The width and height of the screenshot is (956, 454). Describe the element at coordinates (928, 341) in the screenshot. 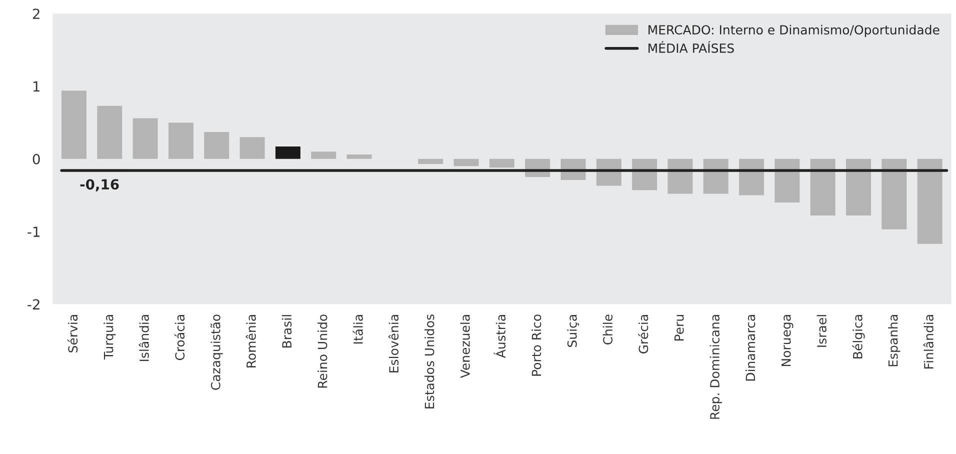

I see `x-tick-label: Finlândia` at that location.